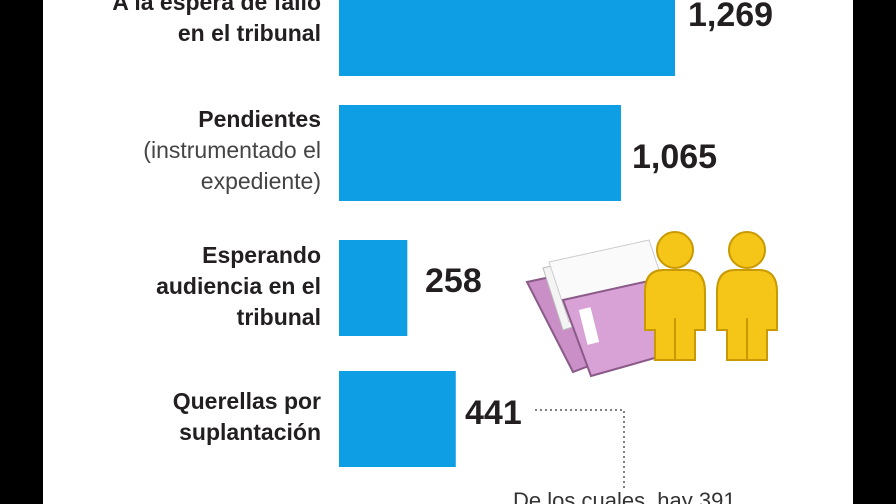 This screenshot has height=504, width=896. Describe the element at coordinates (246, 416) in the screenshot. I see `category-label-3: Querellas por suplantación` at that location.